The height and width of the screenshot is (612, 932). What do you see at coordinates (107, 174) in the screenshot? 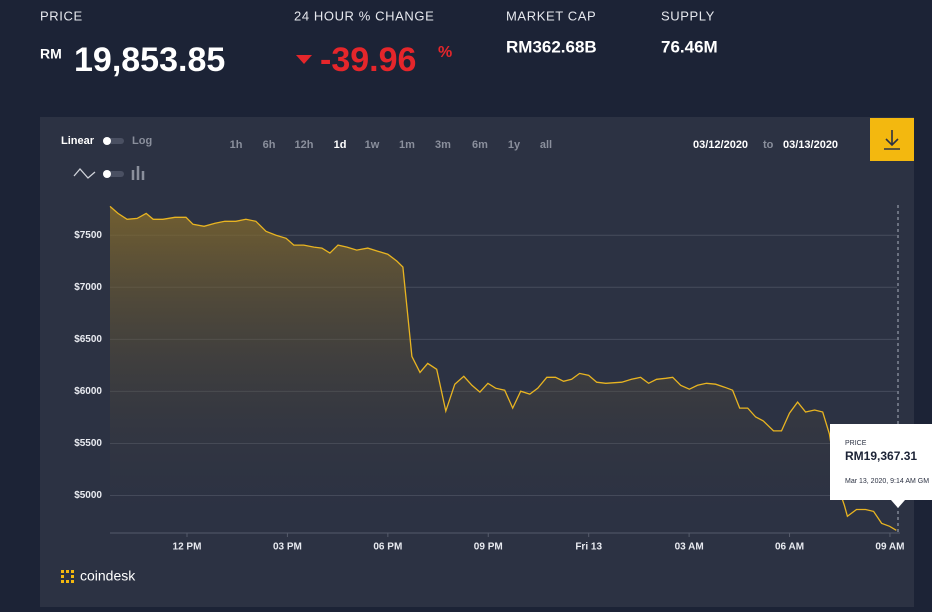
I see `type-toggle-knob` at bounding box center [107, 174].